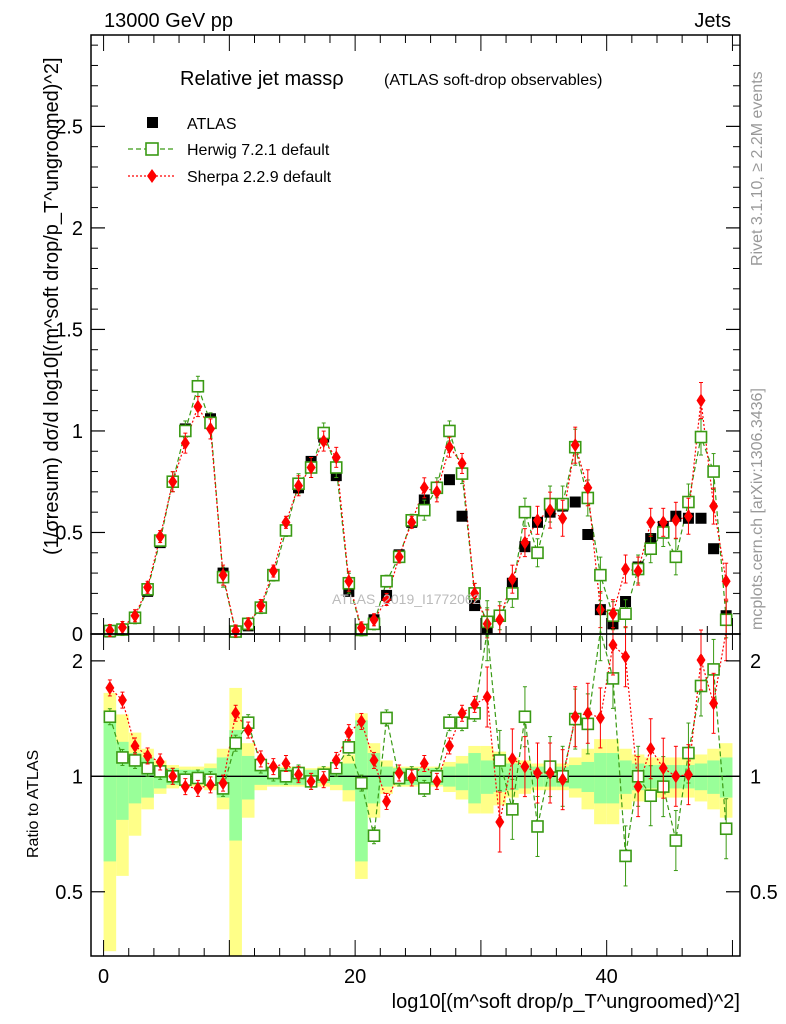  I want to click on legend-atlas-label: ATLAS, so click(212, 124).